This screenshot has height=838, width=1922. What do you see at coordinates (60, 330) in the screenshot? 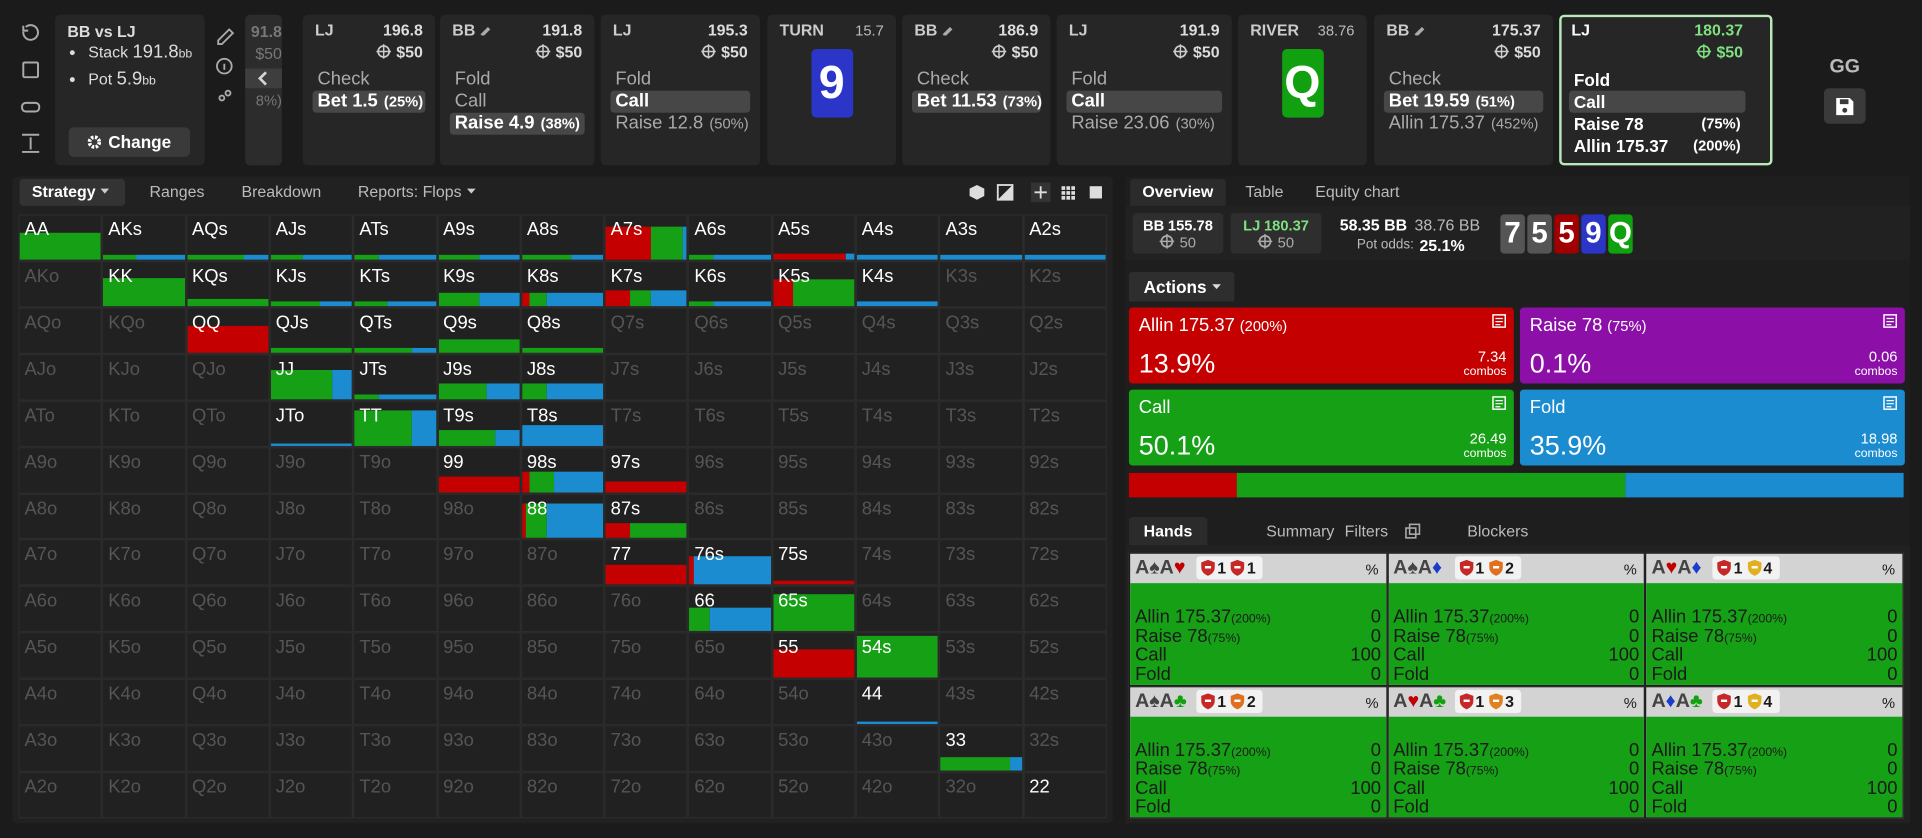
I see `hand-cell: AQo` at bounding box center [60, 330].